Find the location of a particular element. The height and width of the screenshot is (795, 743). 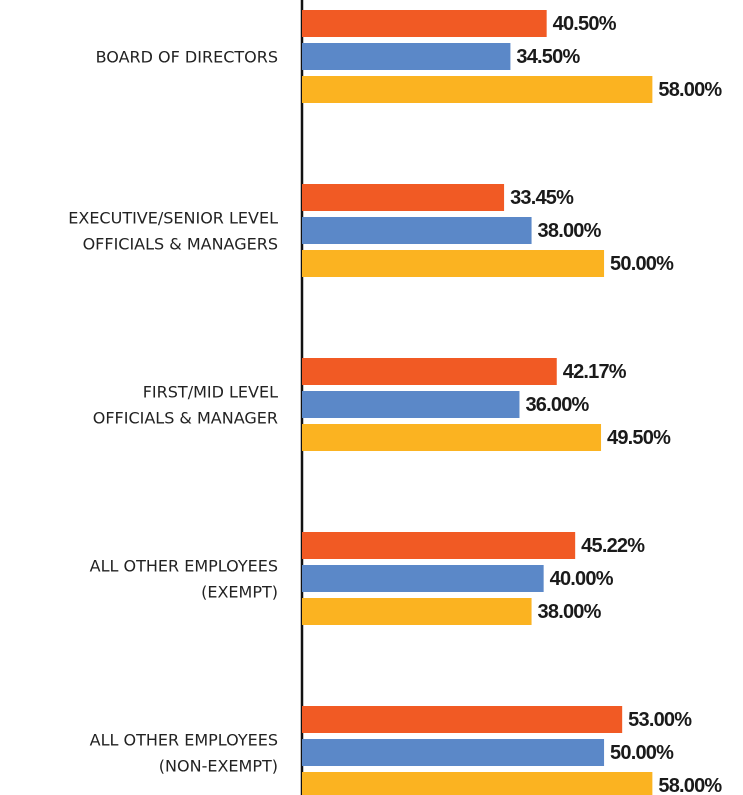

value-label: 34.50% is located at coordinates (548, 57).